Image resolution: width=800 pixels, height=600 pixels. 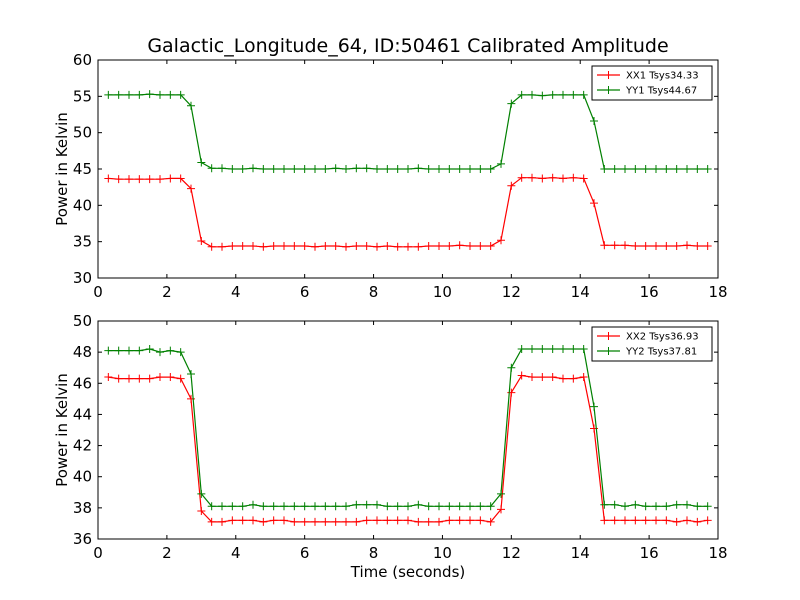 I want to click on x-tick-label: 2, so click(x=167, y=553).